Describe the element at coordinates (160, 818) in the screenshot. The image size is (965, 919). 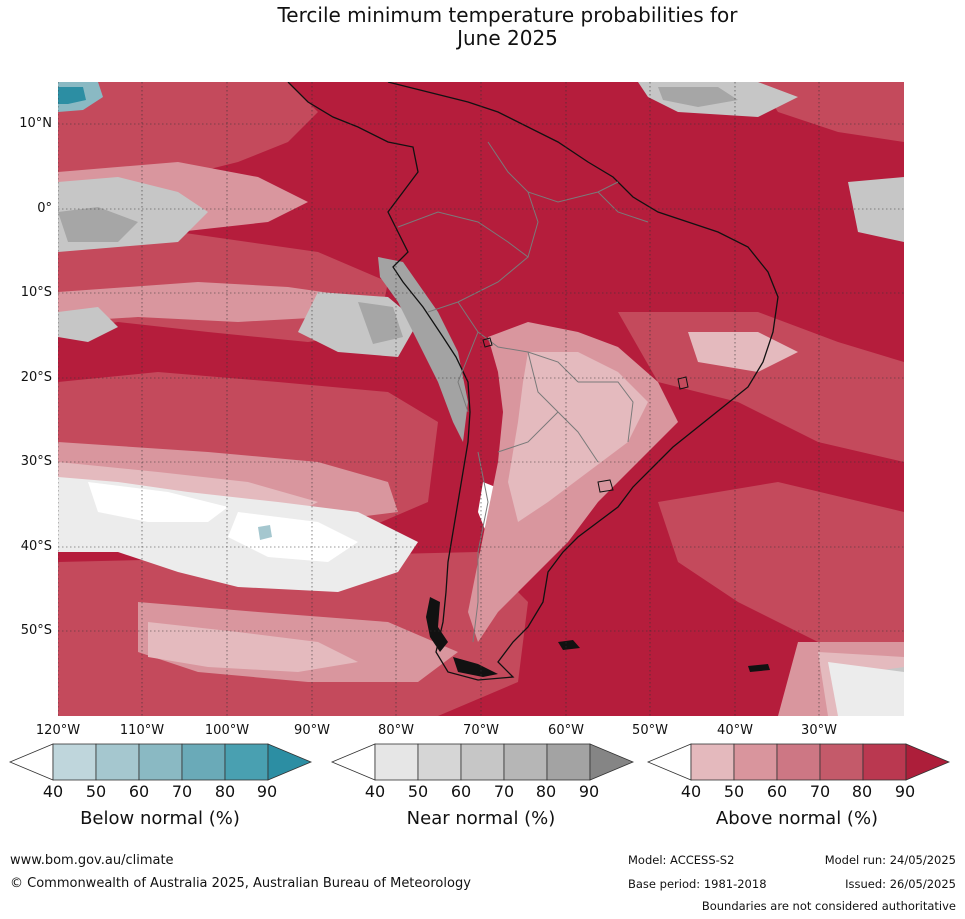
I see `cbar-below-title: Below normal (%)` at that location.